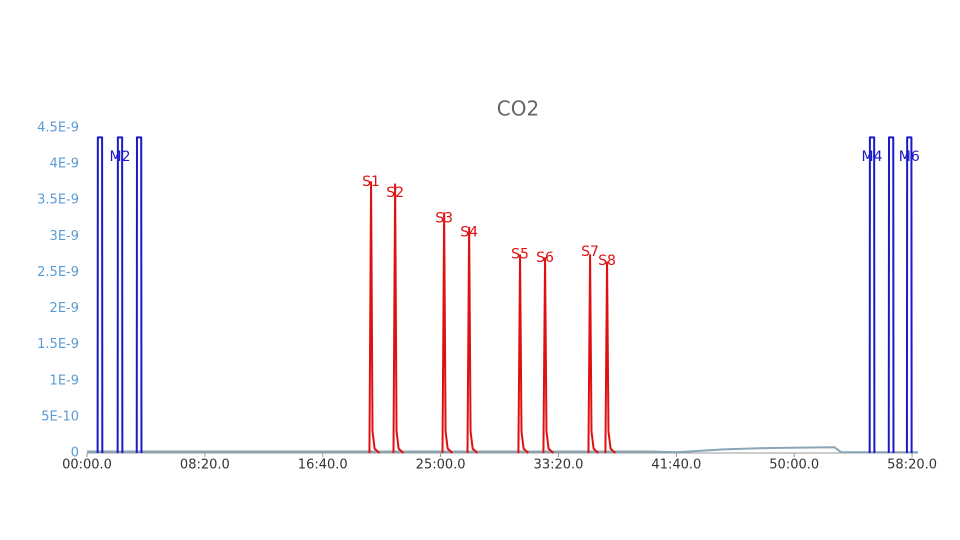 The image size is (960, 540). What do you see at coordinates (58, 344) in the screenshot?
I see `y-tick-label: 1.5E-9` at bounding box center [58, 344].